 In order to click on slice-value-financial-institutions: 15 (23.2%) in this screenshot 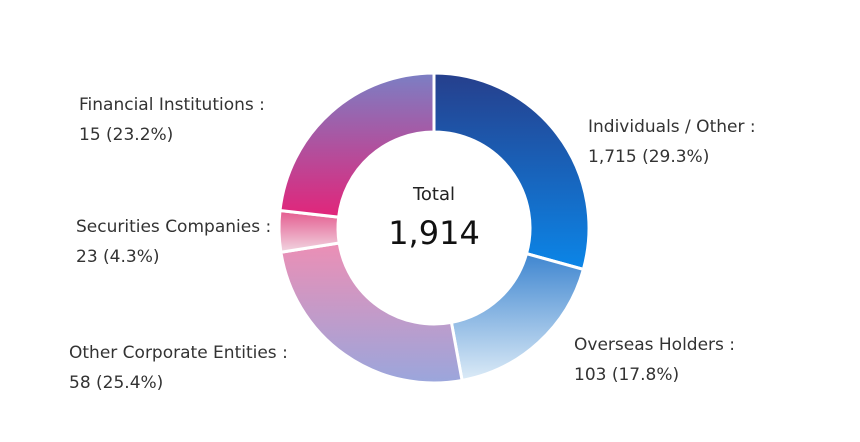, I will do `click(126, 135)`.